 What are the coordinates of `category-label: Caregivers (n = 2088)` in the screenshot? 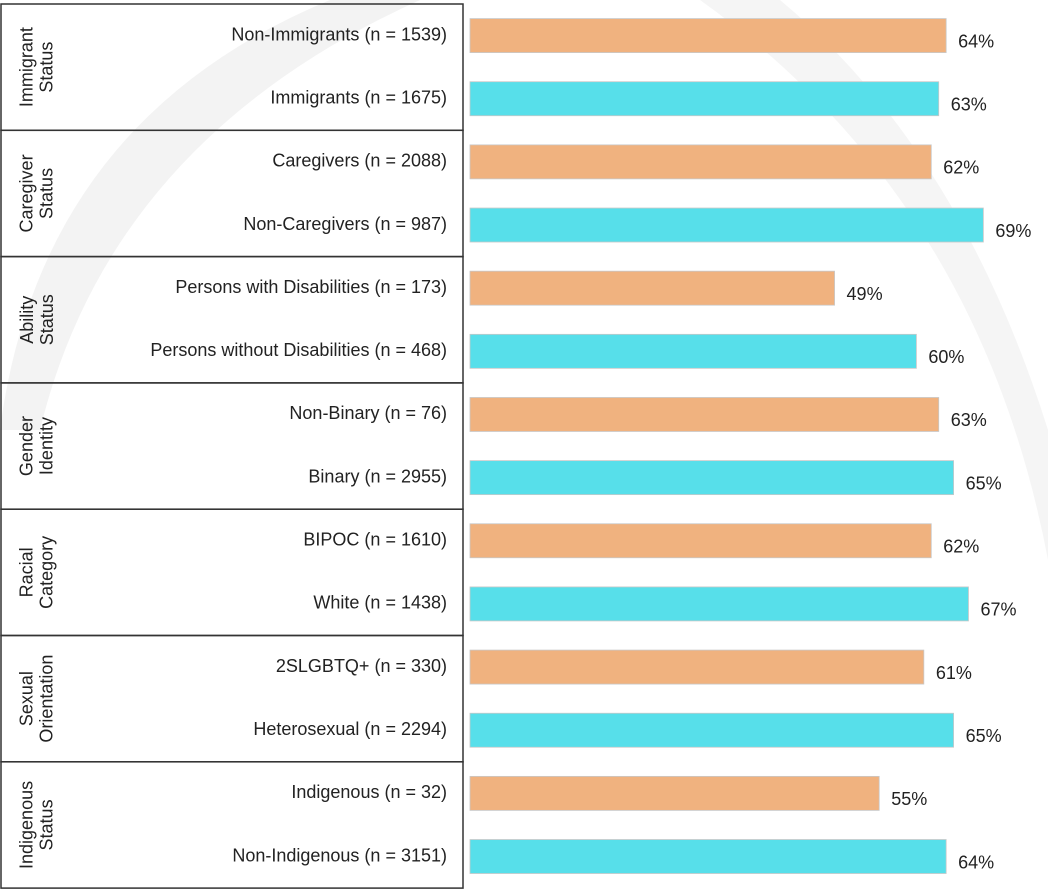 It's located at (359, 161).